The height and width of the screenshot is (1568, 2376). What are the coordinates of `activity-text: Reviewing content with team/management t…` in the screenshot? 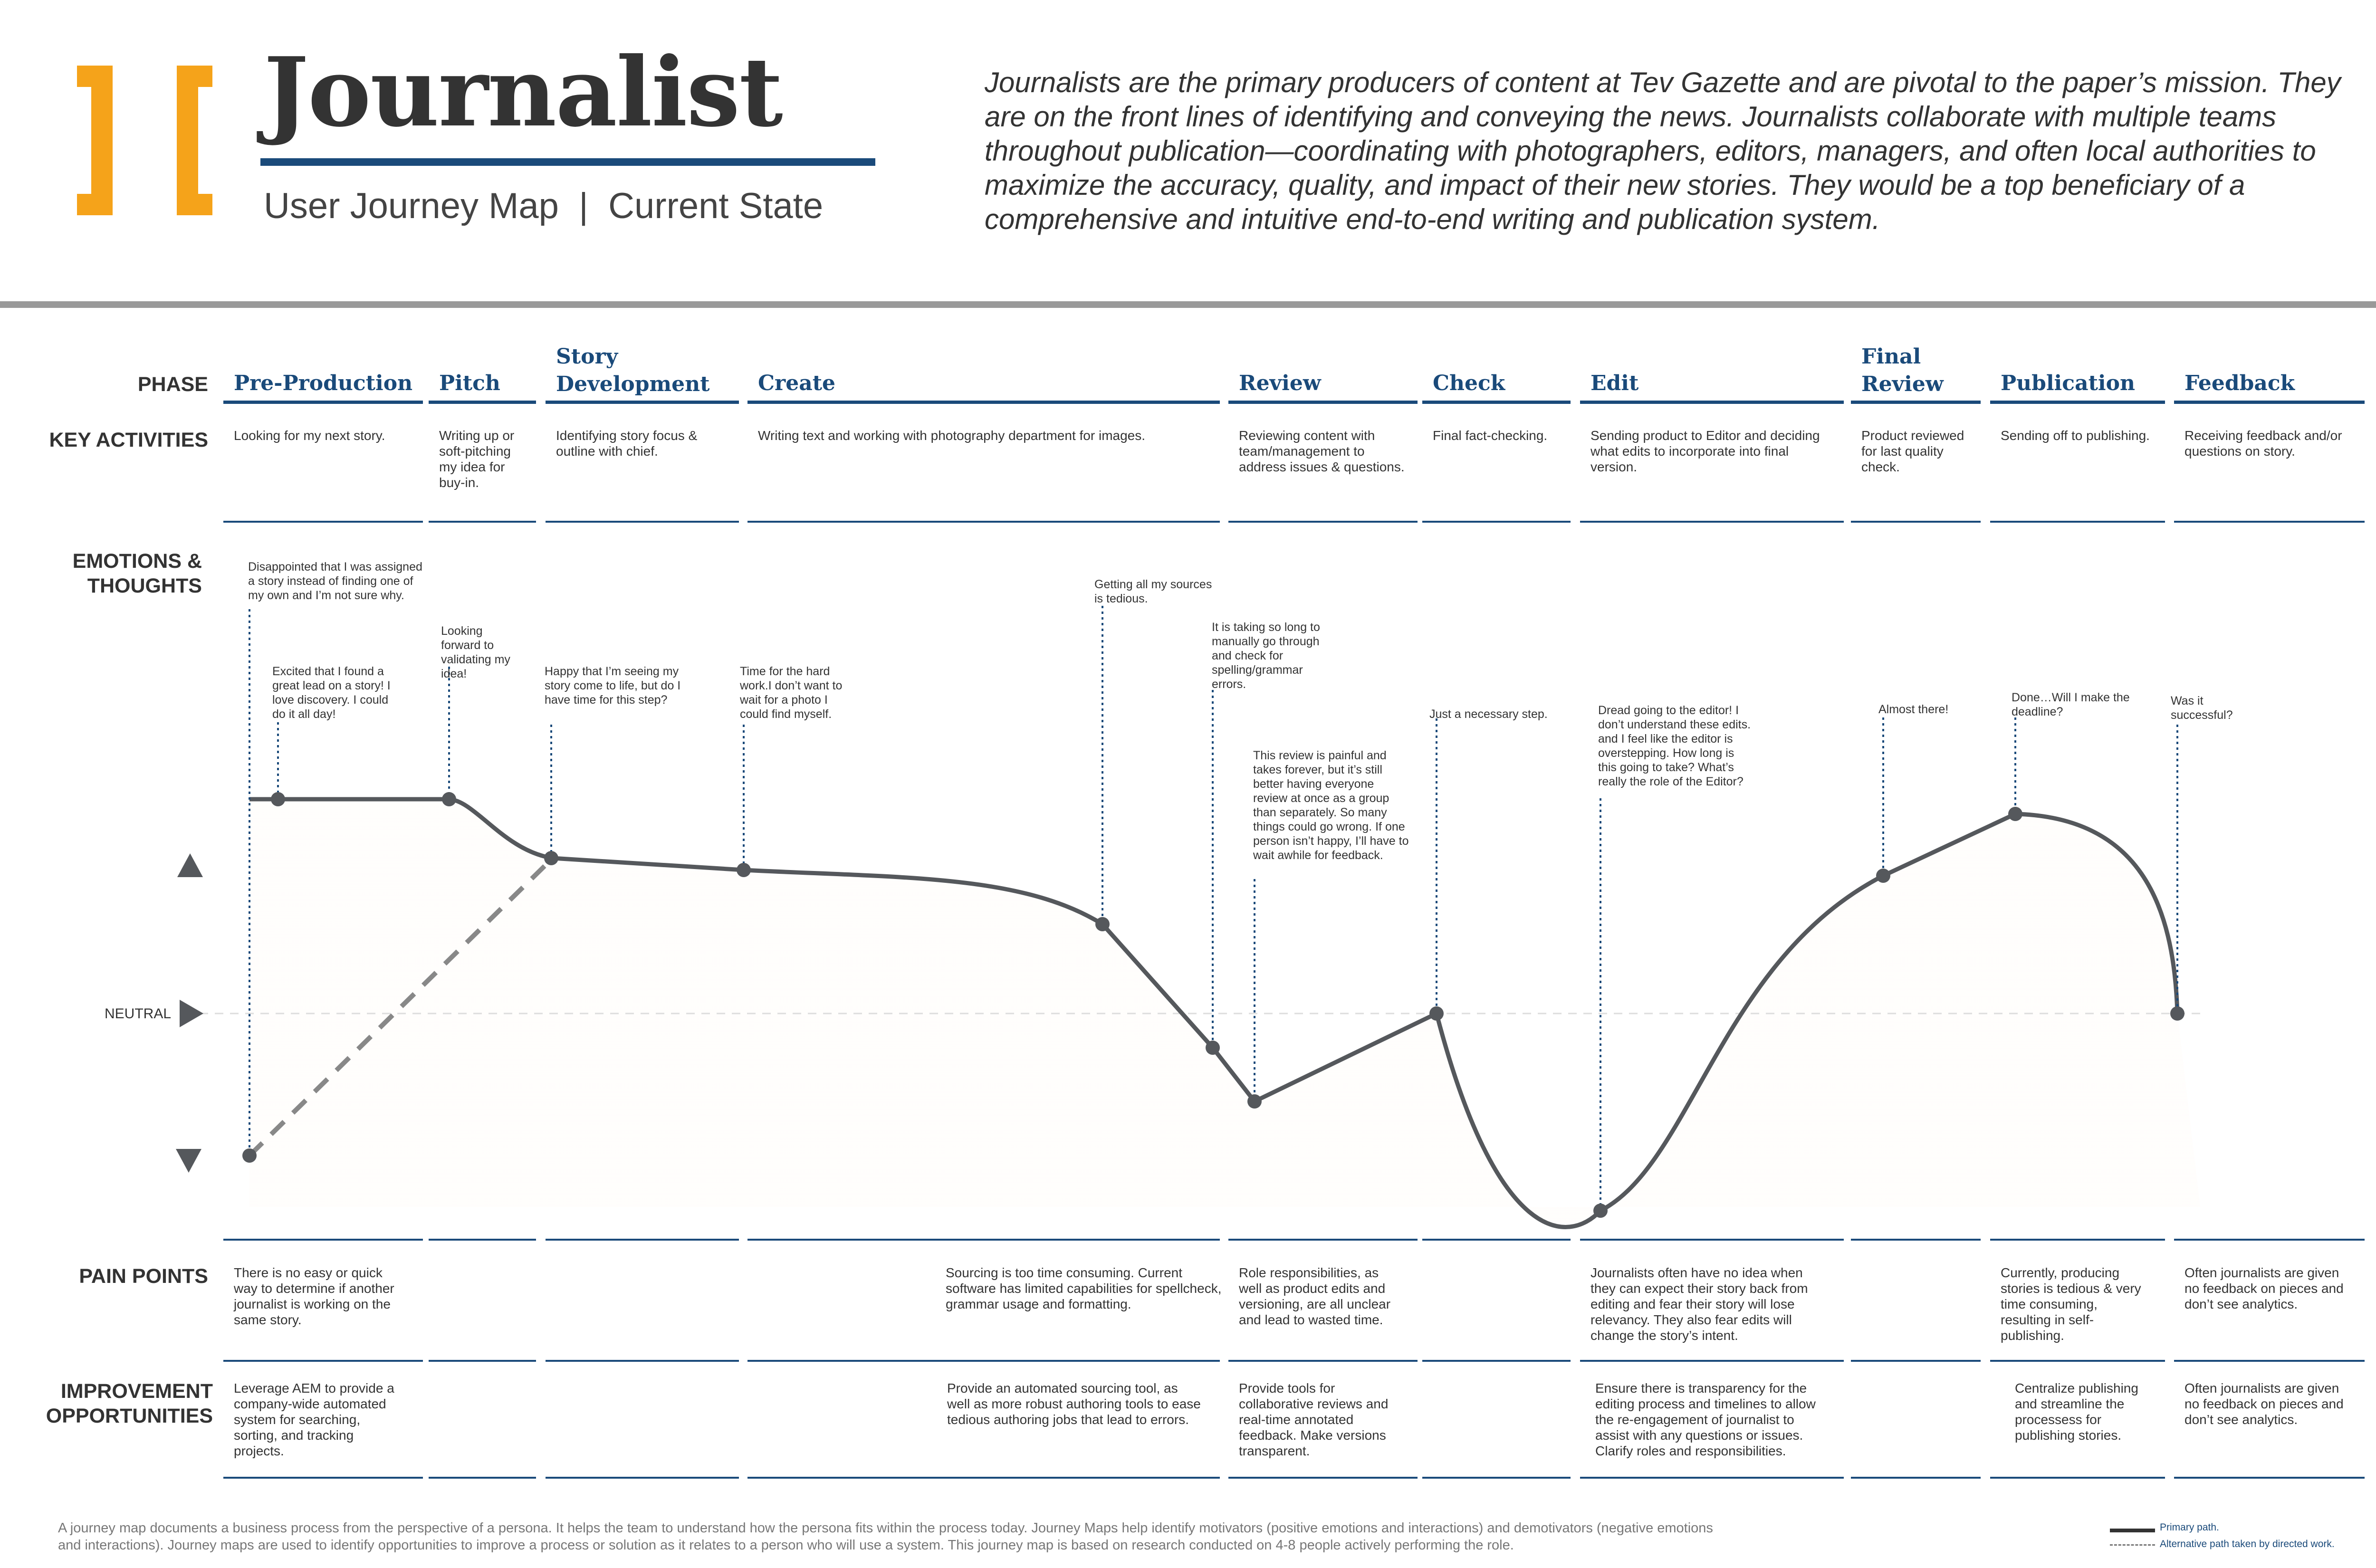 It's located at (1322, 451).